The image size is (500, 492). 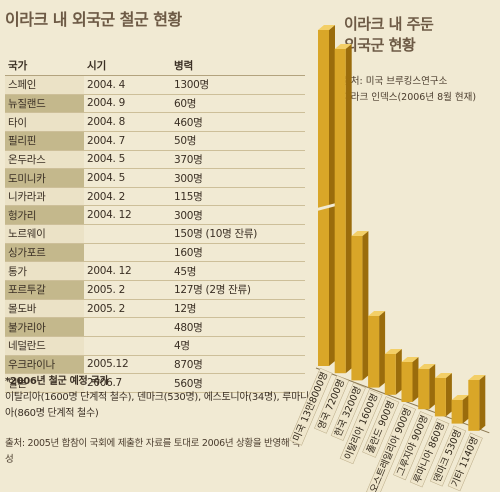 What do you see at coordinates (44, 197) in the screenshot?
I see `country-cell: 니카라과` at bounding box center [44, 197].